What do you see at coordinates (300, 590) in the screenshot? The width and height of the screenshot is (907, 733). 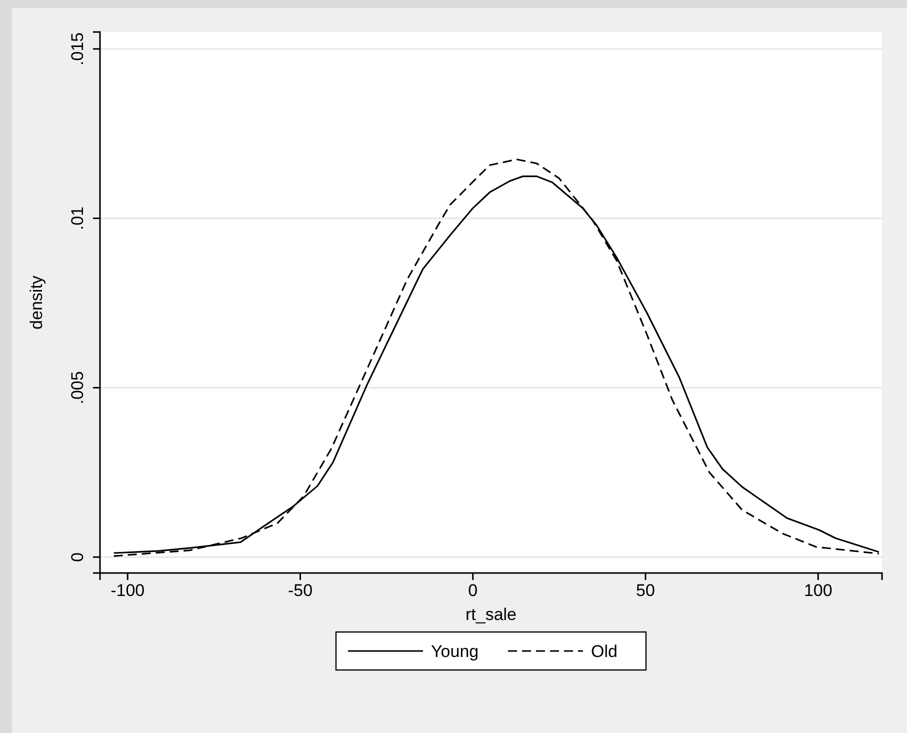 I see `x-tick-label: -50` at bounding box center [300, 590].